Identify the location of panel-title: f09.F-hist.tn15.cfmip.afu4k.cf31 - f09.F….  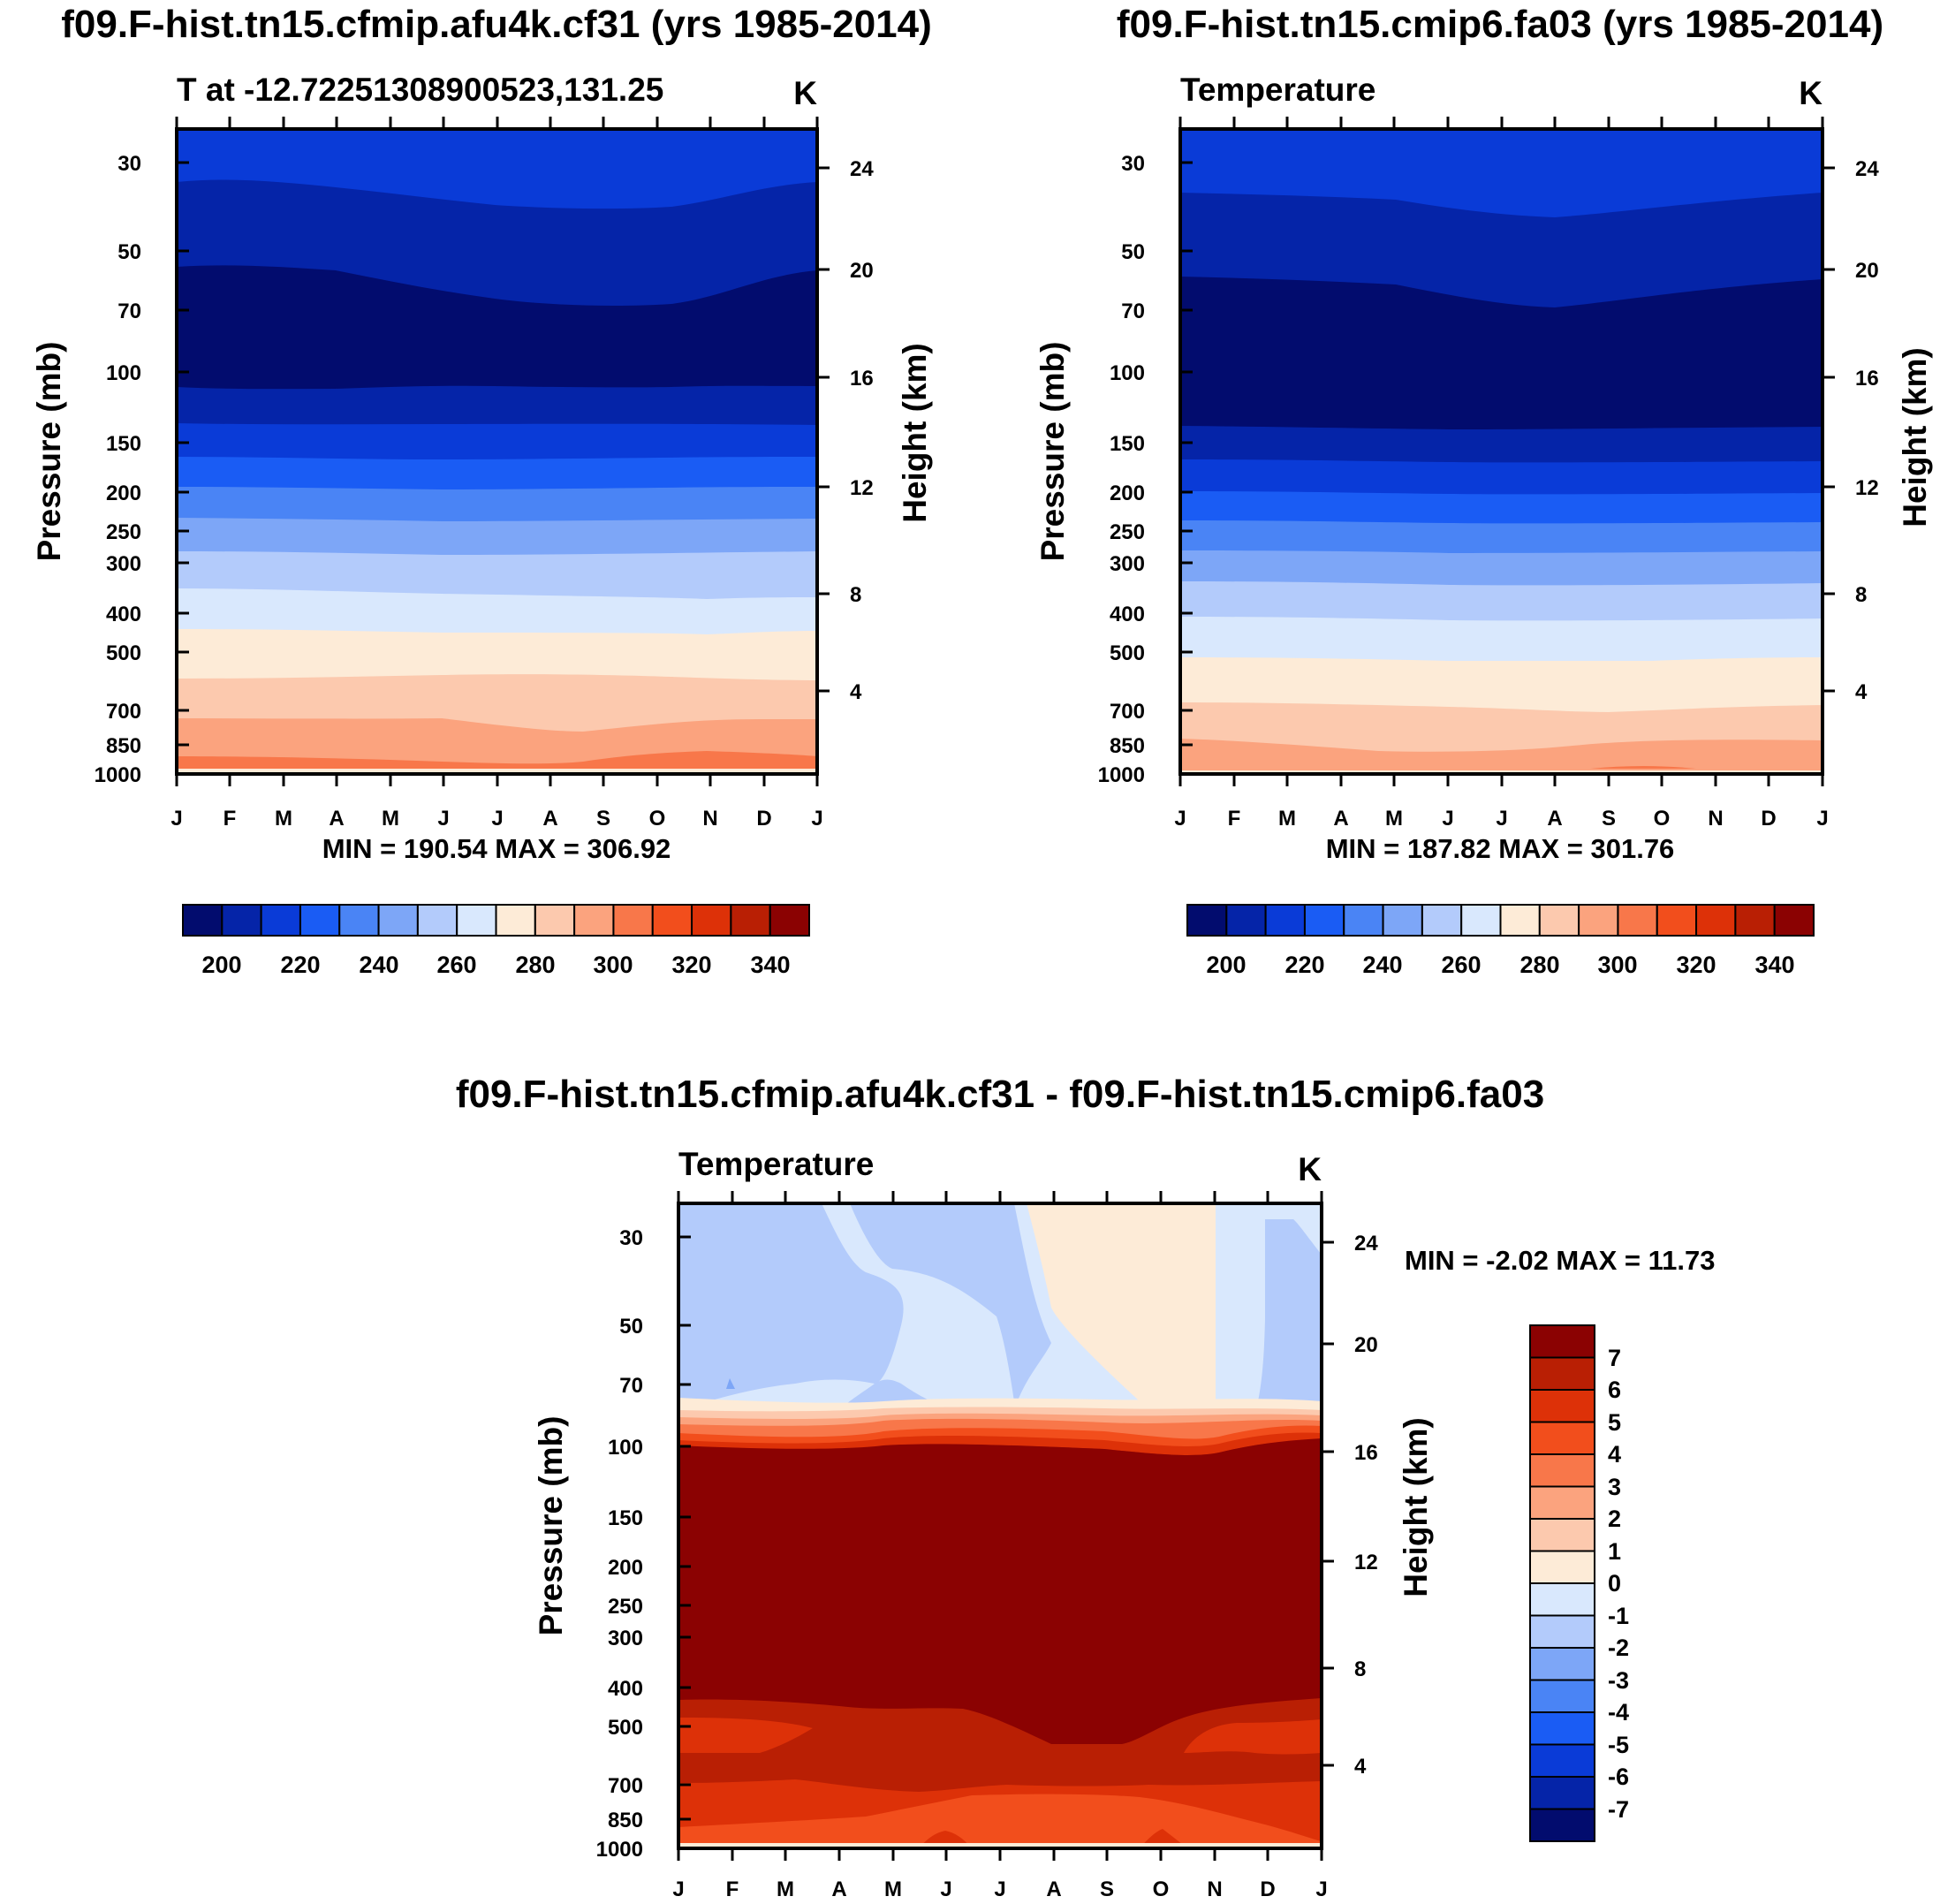
(1000, 1094).